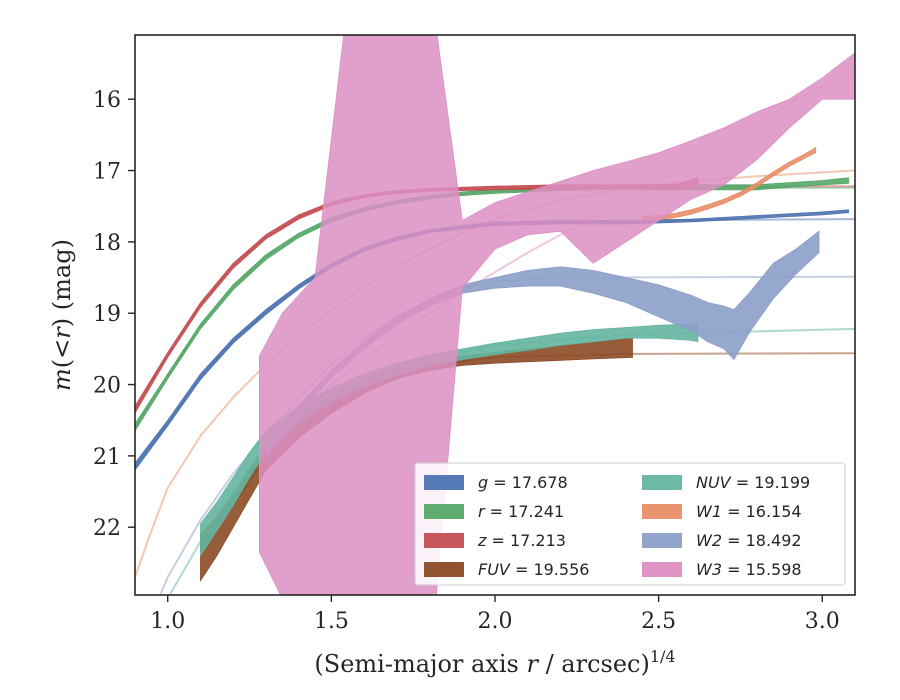 The width and height of the screenshot is (900, 700). I want to click on y-axis-label: m(<r) (mag), so click(62, 315).